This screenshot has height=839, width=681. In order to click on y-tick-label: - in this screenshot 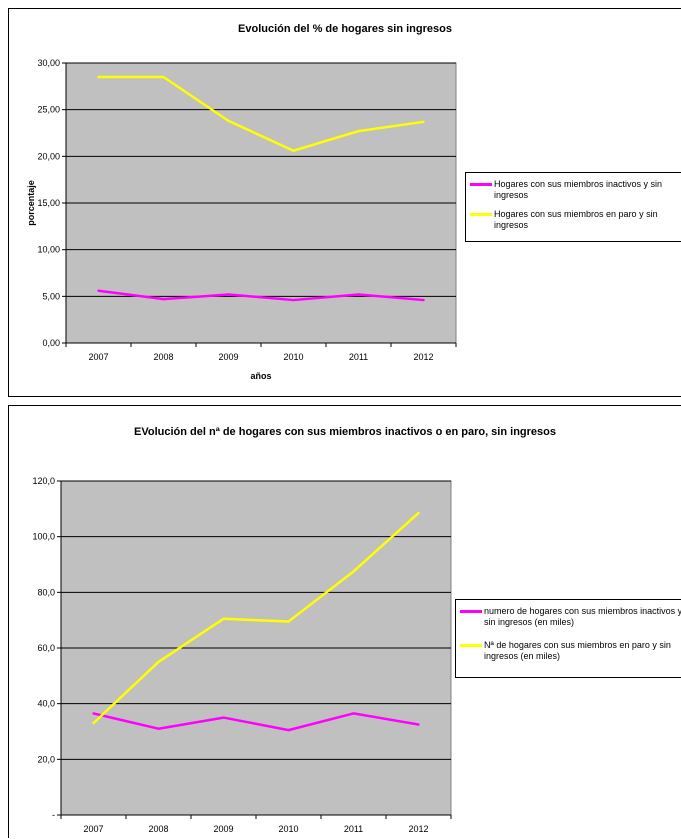, I will do `click(53, 815)`.